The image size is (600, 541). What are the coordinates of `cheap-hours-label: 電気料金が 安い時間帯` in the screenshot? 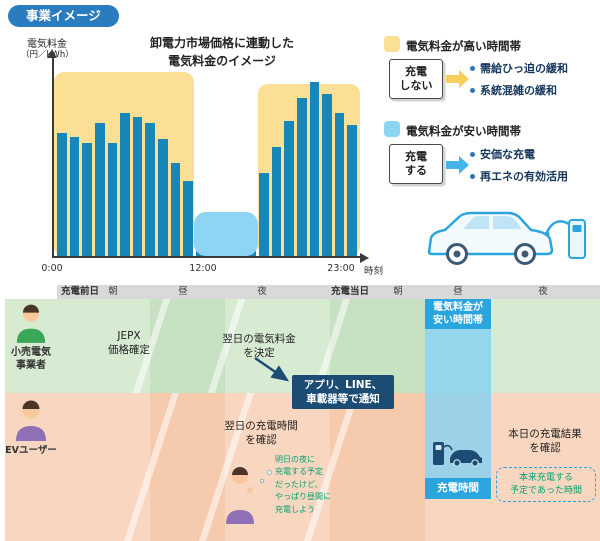 It's located at (458, 314).